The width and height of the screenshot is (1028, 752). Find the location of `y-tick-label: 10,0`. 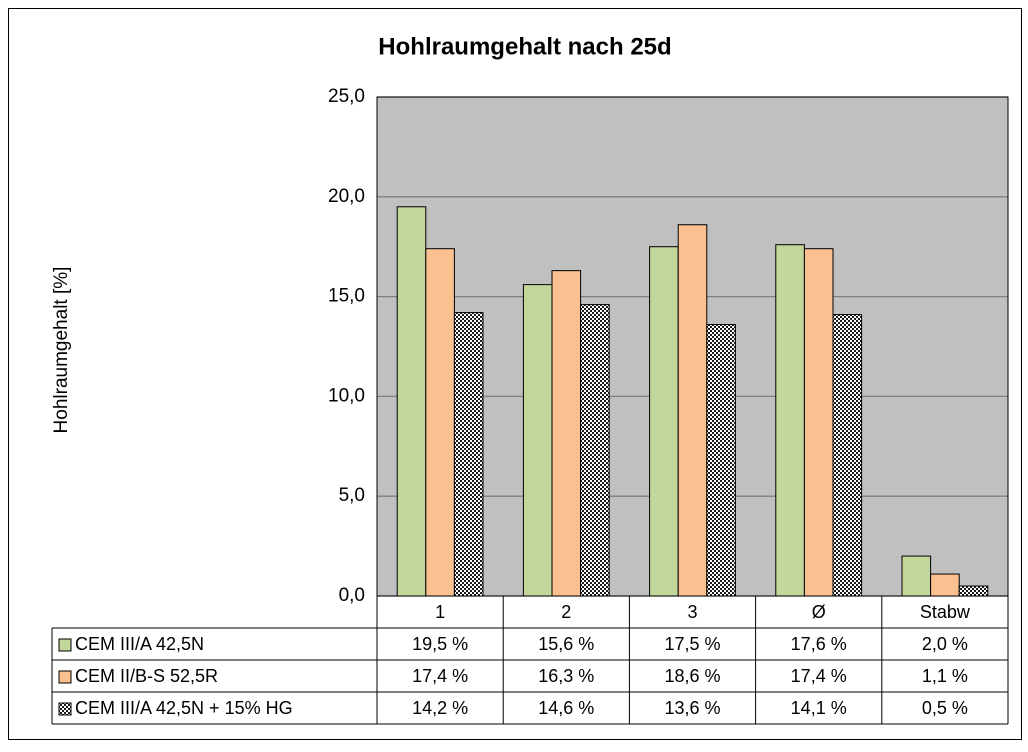

y-tick-label: 10,0 is located at coordinates (346, 395).